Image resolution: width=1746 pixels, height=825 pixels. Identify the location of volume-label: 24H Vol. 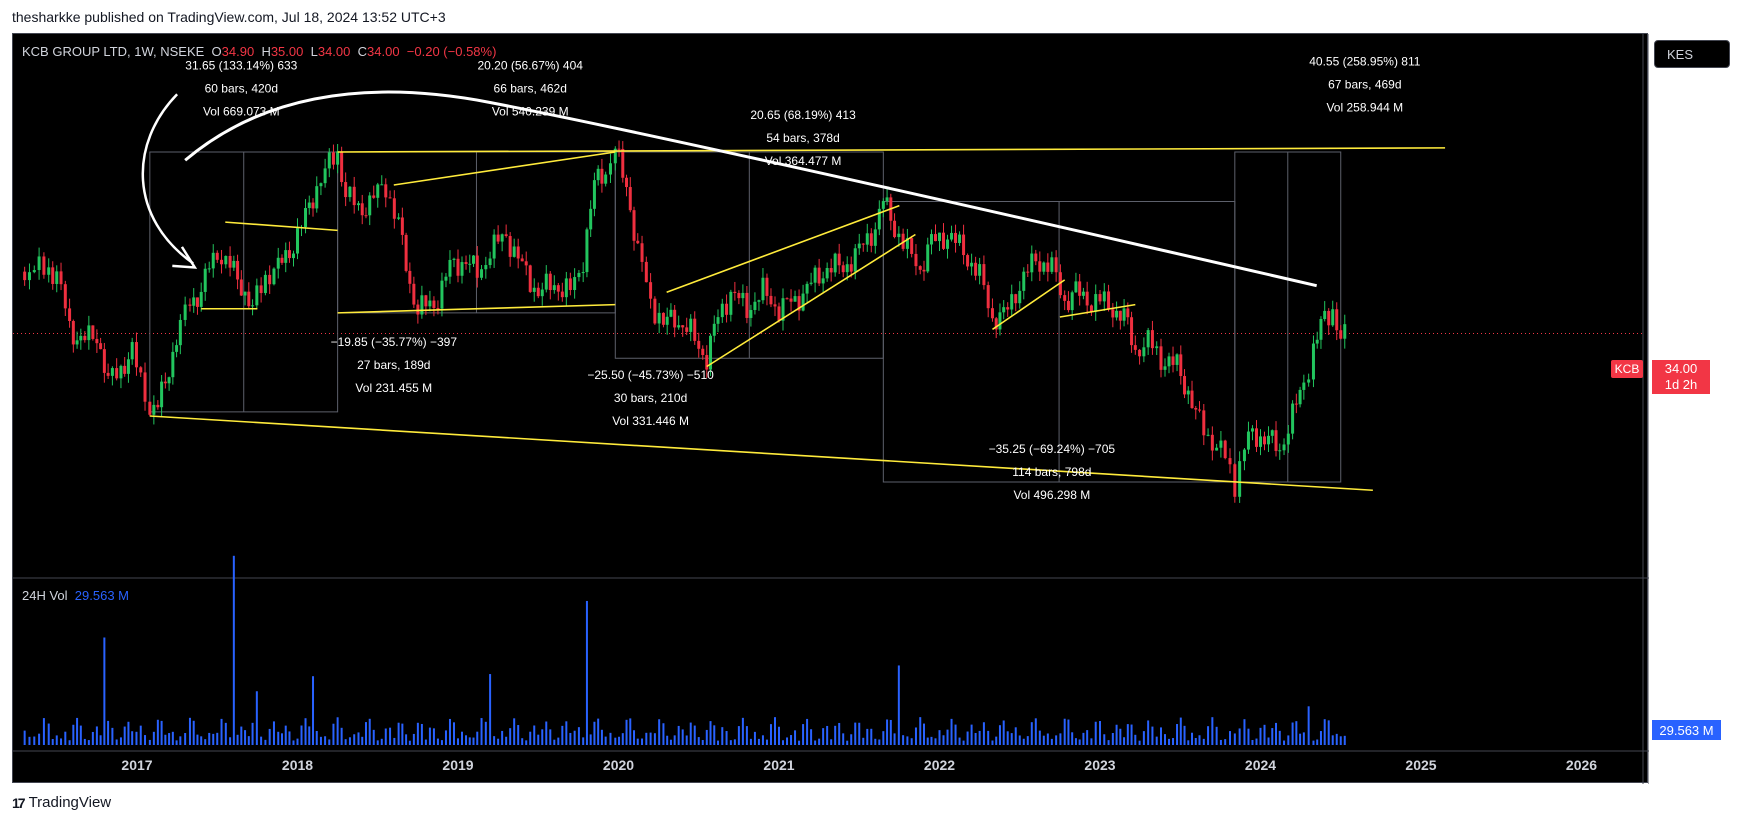
(45, 595).